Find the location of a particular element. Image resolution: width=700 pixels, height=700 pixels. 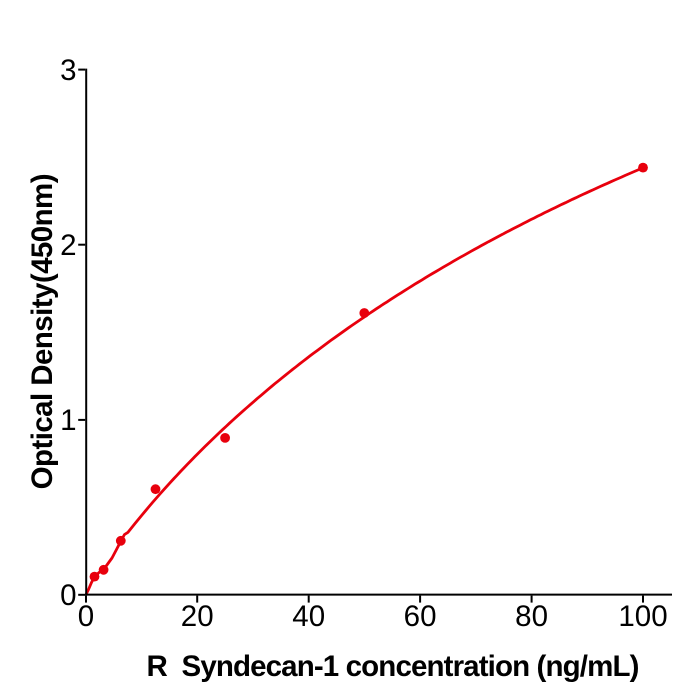

svg-text: 80 is located at coordinates (531, 616).